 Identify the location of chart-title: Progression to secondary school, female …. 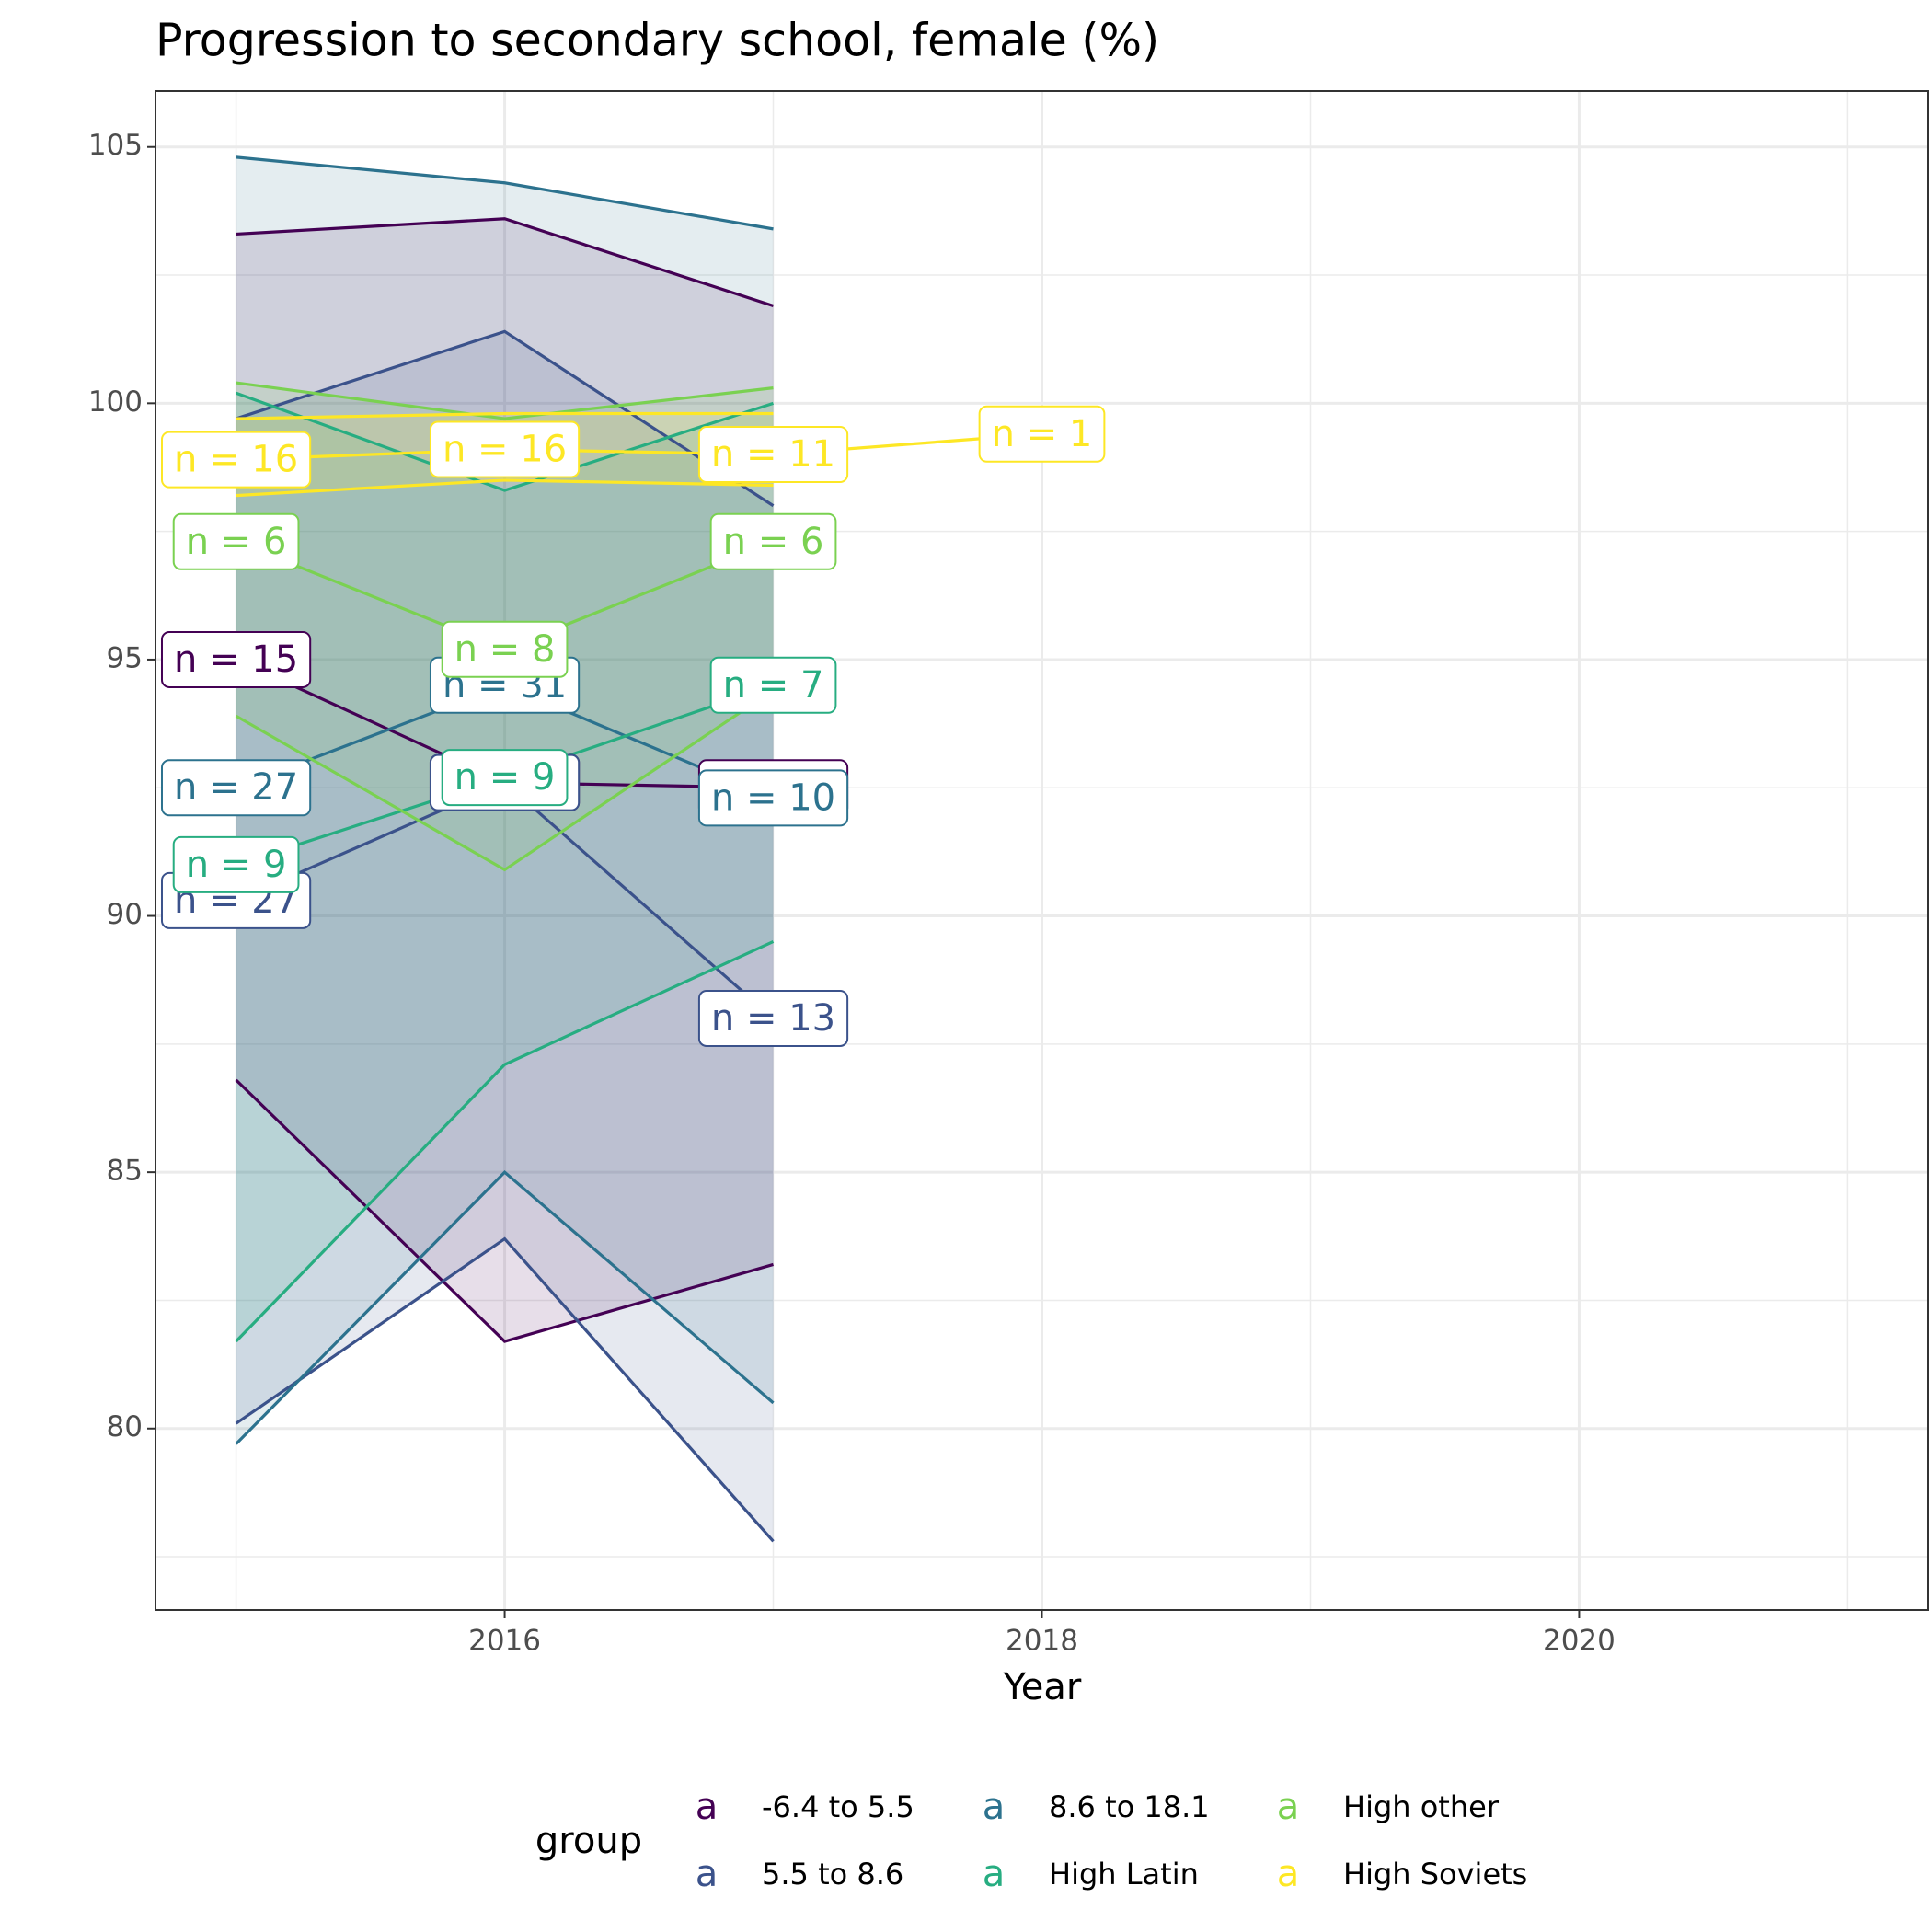
(657, 41).